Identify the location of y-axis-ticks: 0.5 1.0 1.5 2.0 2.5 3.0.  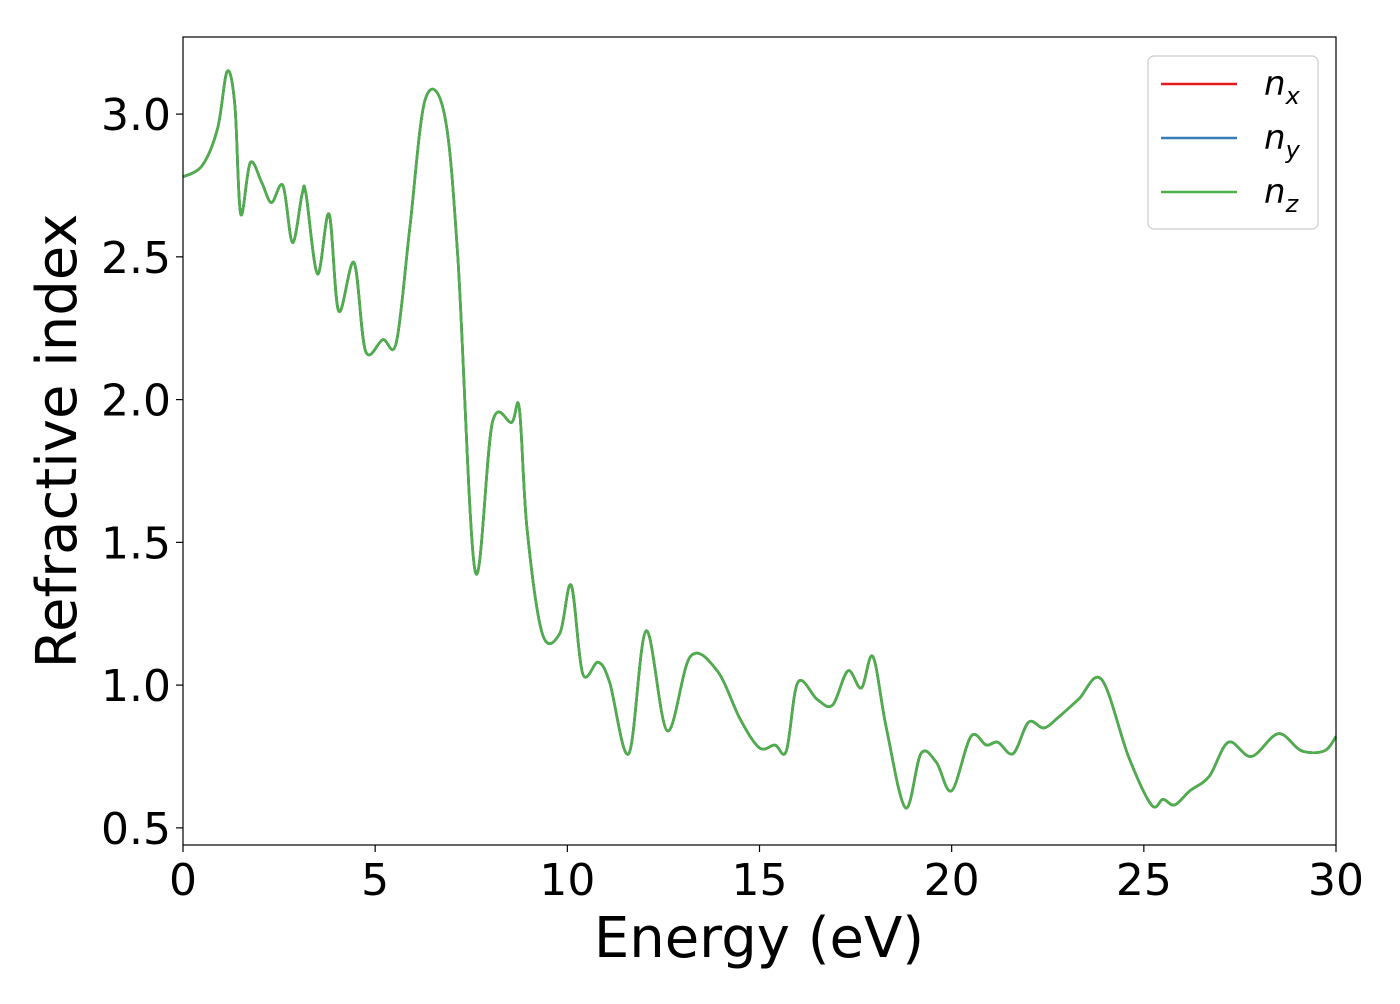
(142, 472).